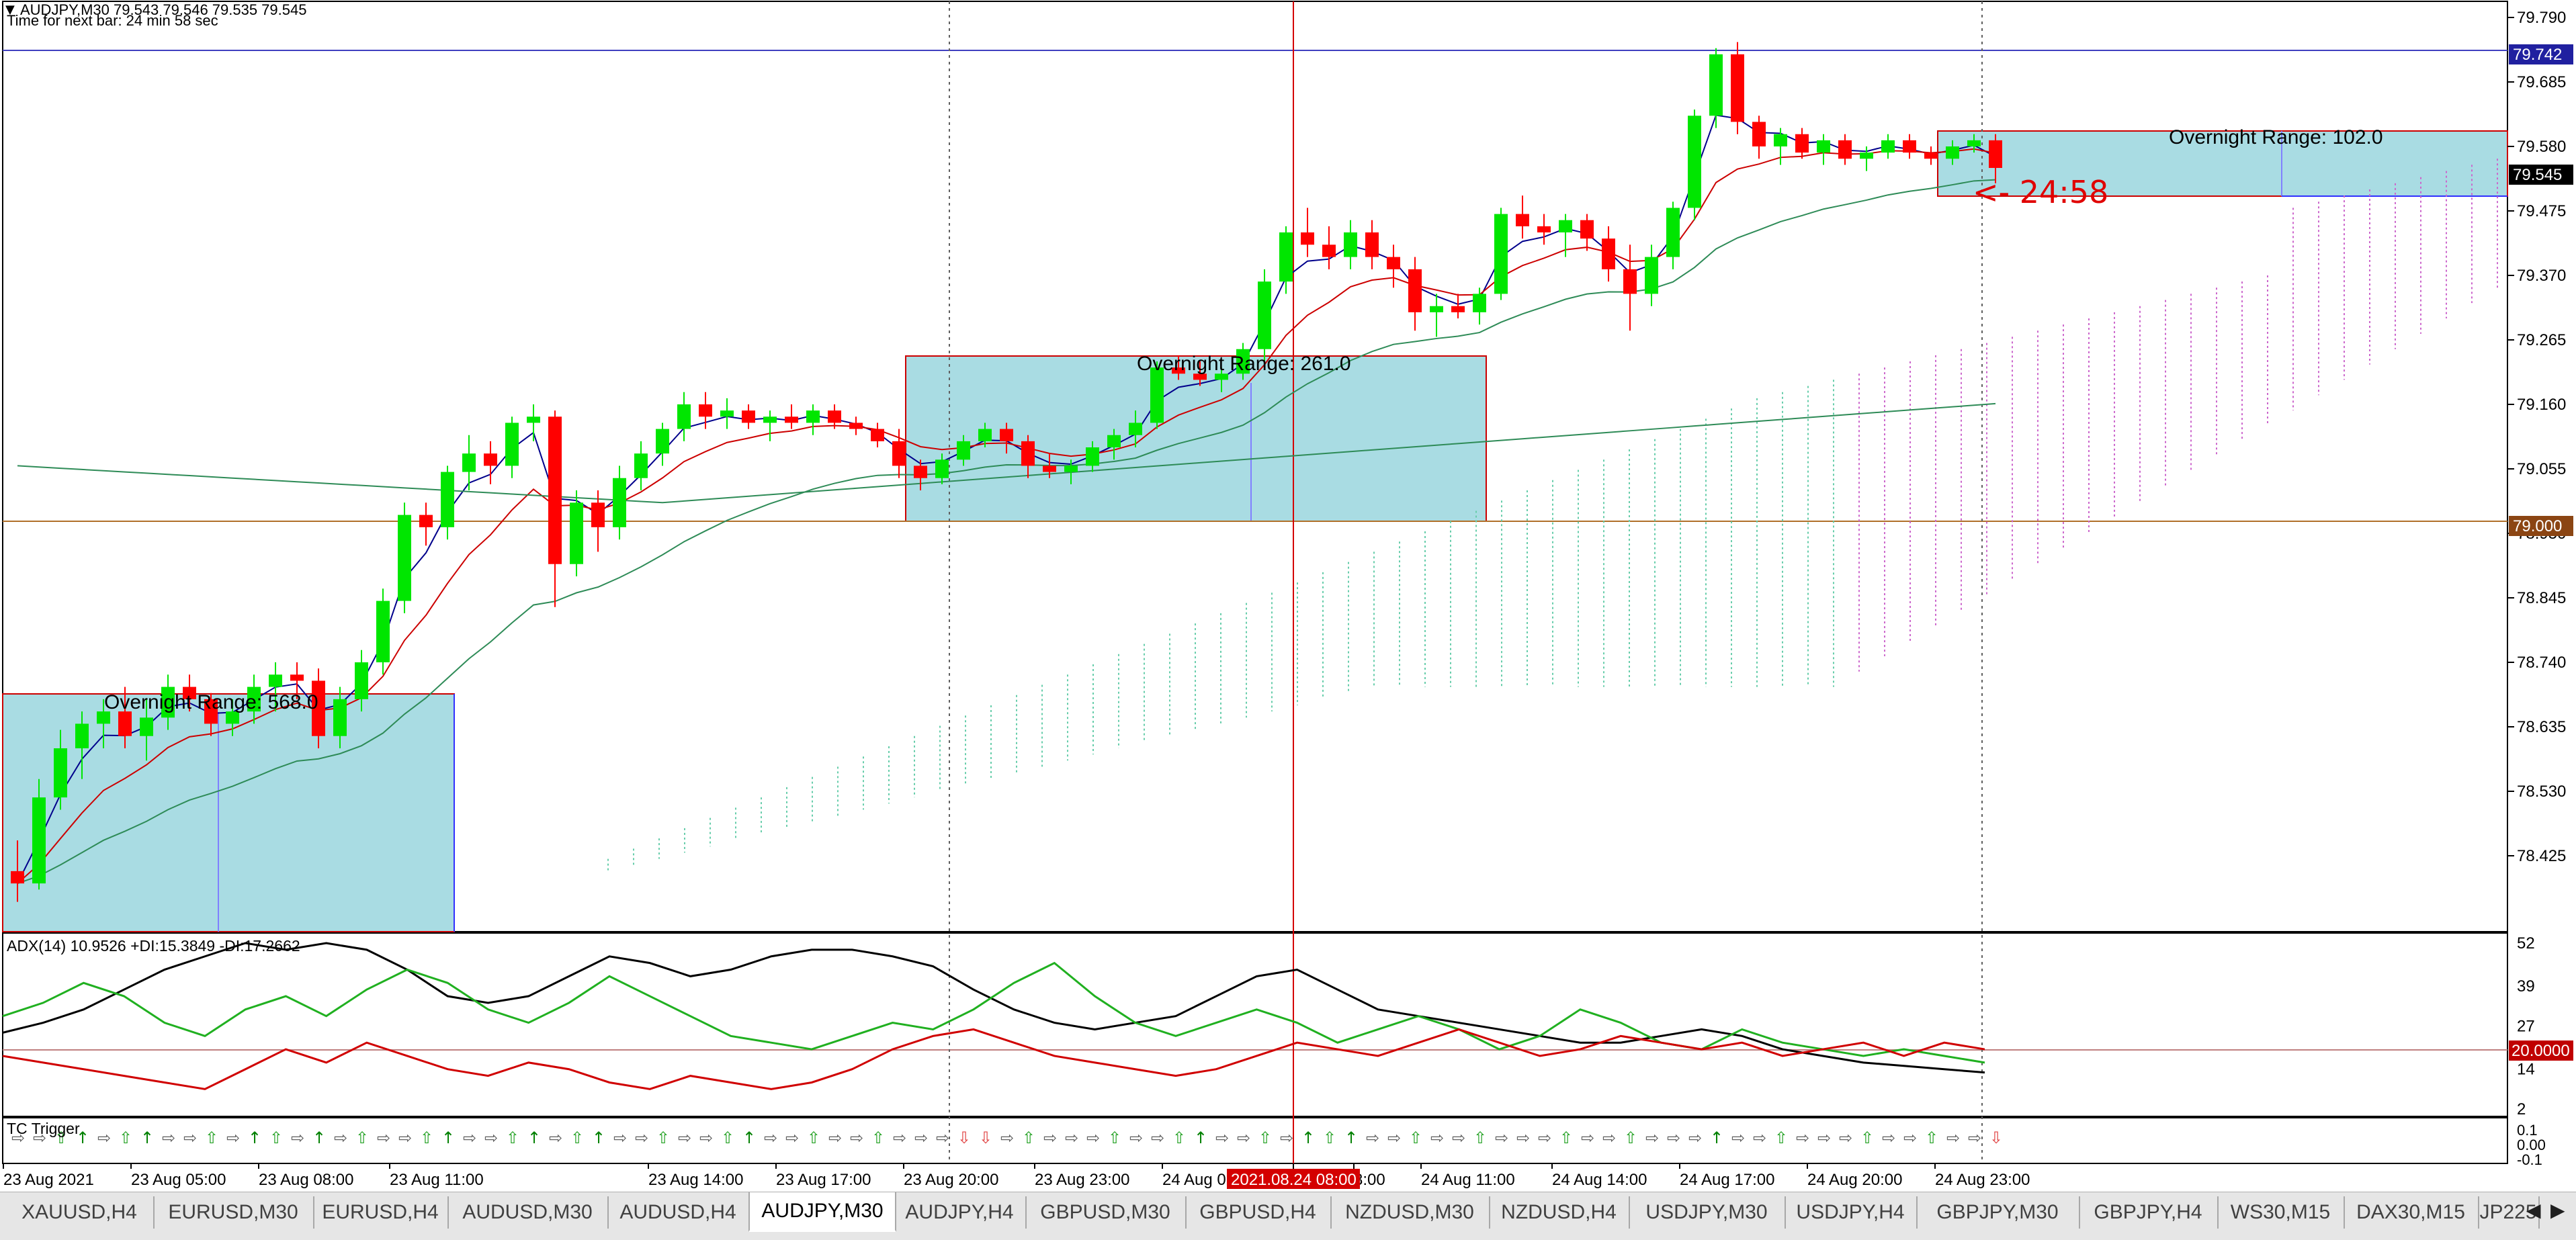  Describe the element at coordinates (1998, 1212) in the screenshot. I see `tab-gbpjpy-m30: GBPJPY,M30` at that location.